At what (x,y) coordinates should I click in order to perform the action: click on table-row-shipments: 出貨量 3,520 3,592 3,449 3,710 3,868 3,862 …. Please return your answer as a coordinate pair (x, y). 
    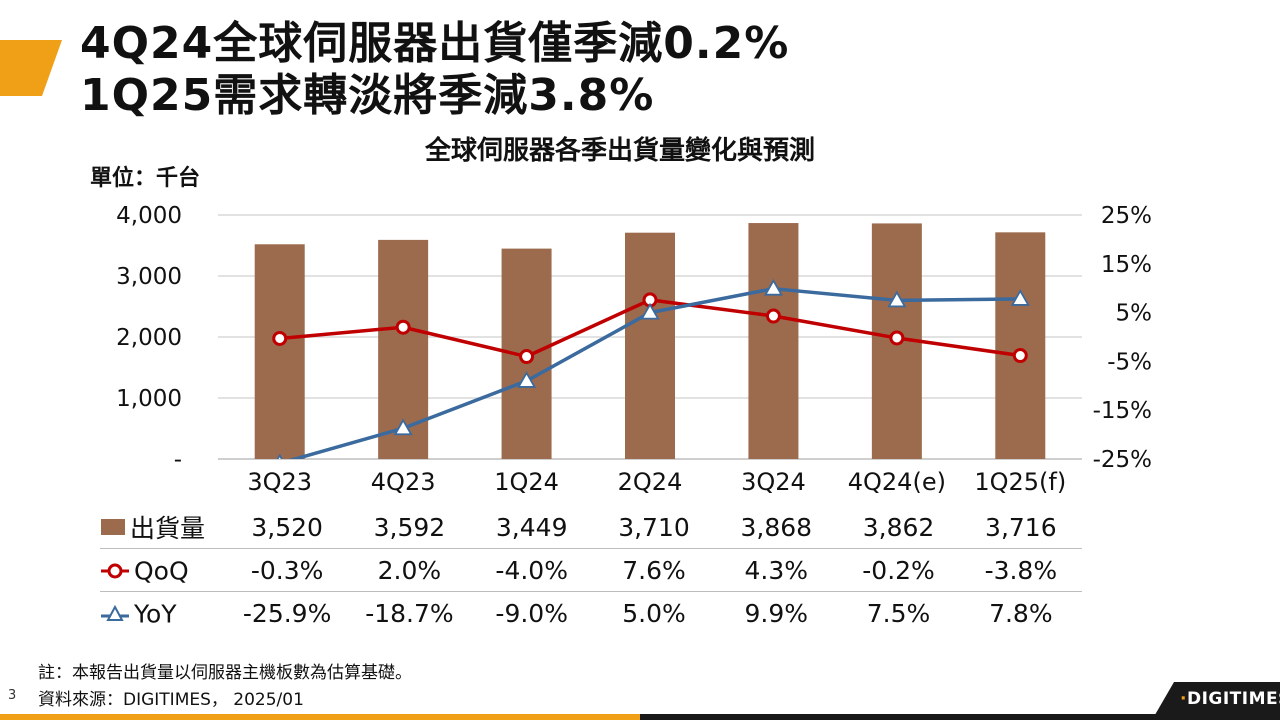
    Looking at the image, I should click on (591, 527).